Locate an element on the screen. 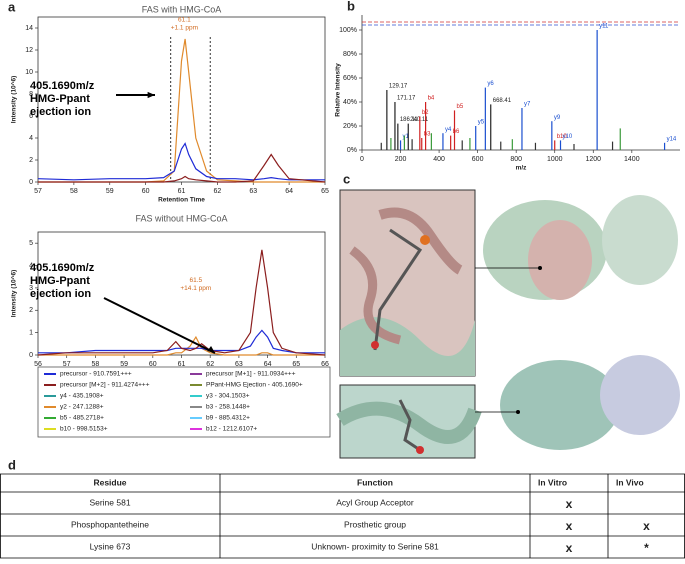  peak-label: 61.1 is located at coordinates (184, 20).